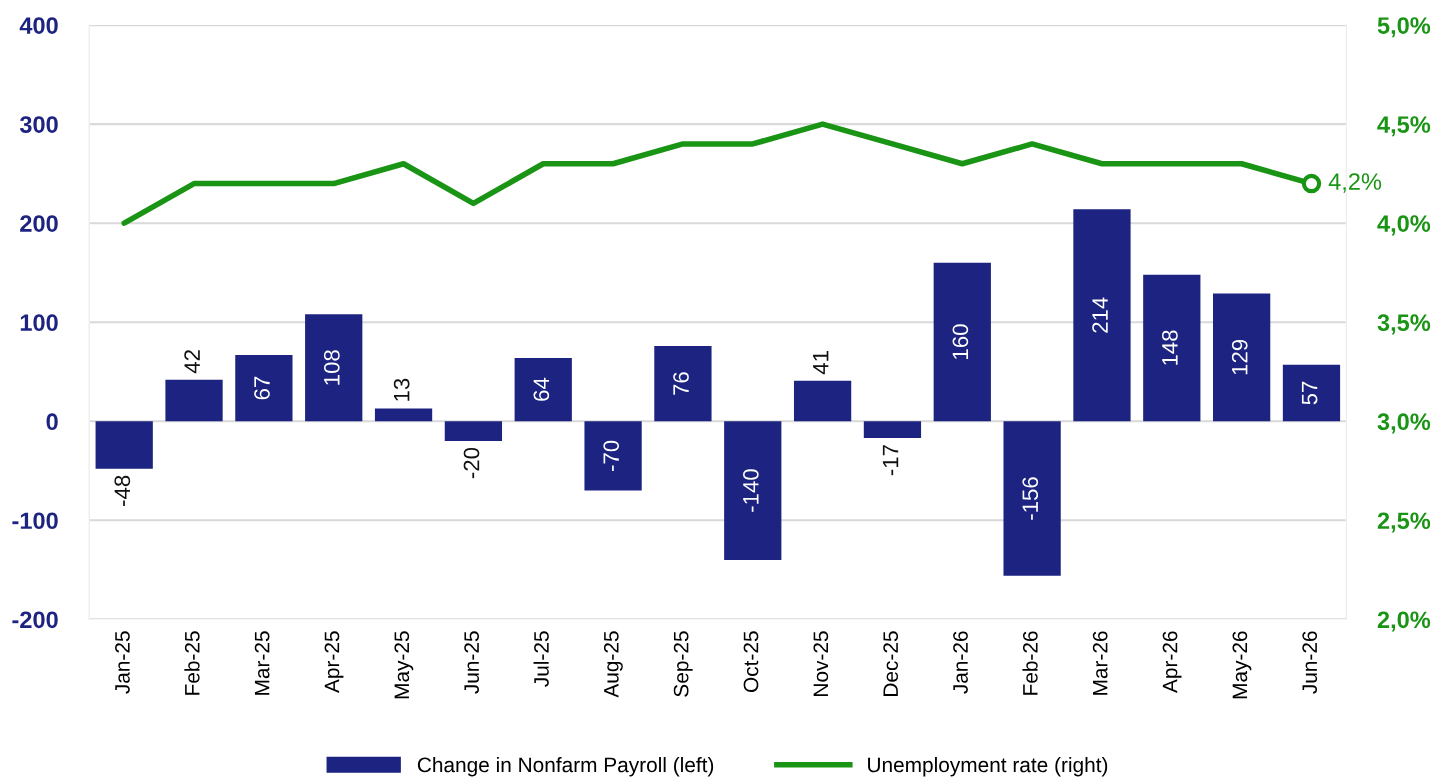 This screenshot has height=784, width=1440. I want to click on legend-label: Unemployment rate (right), so click(988, 766).